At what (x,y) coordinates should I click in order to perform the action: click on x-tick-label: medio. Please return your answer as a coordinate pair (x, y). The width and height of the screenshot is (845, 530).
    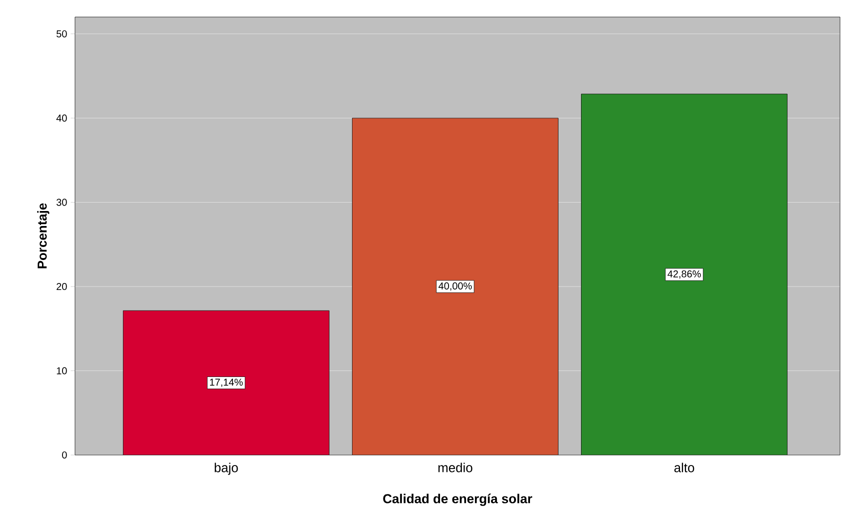
    Looking at the image, I should click on (455, 467).